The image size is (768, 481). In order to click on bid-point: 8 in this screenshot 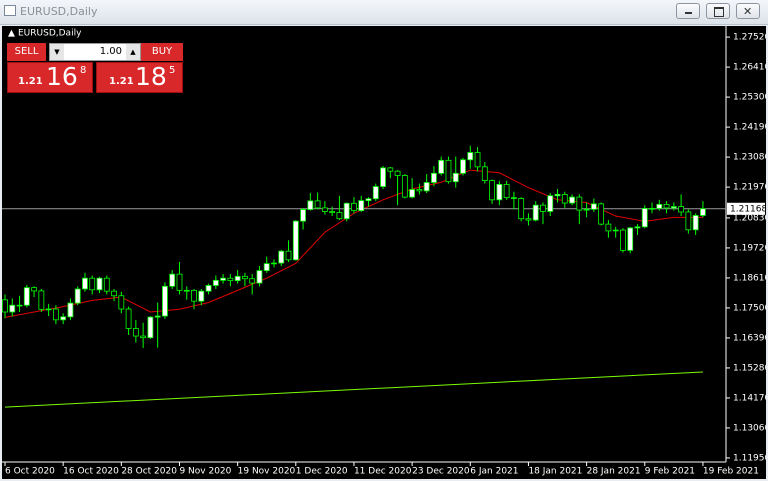, I will do `click(83, 70)`.